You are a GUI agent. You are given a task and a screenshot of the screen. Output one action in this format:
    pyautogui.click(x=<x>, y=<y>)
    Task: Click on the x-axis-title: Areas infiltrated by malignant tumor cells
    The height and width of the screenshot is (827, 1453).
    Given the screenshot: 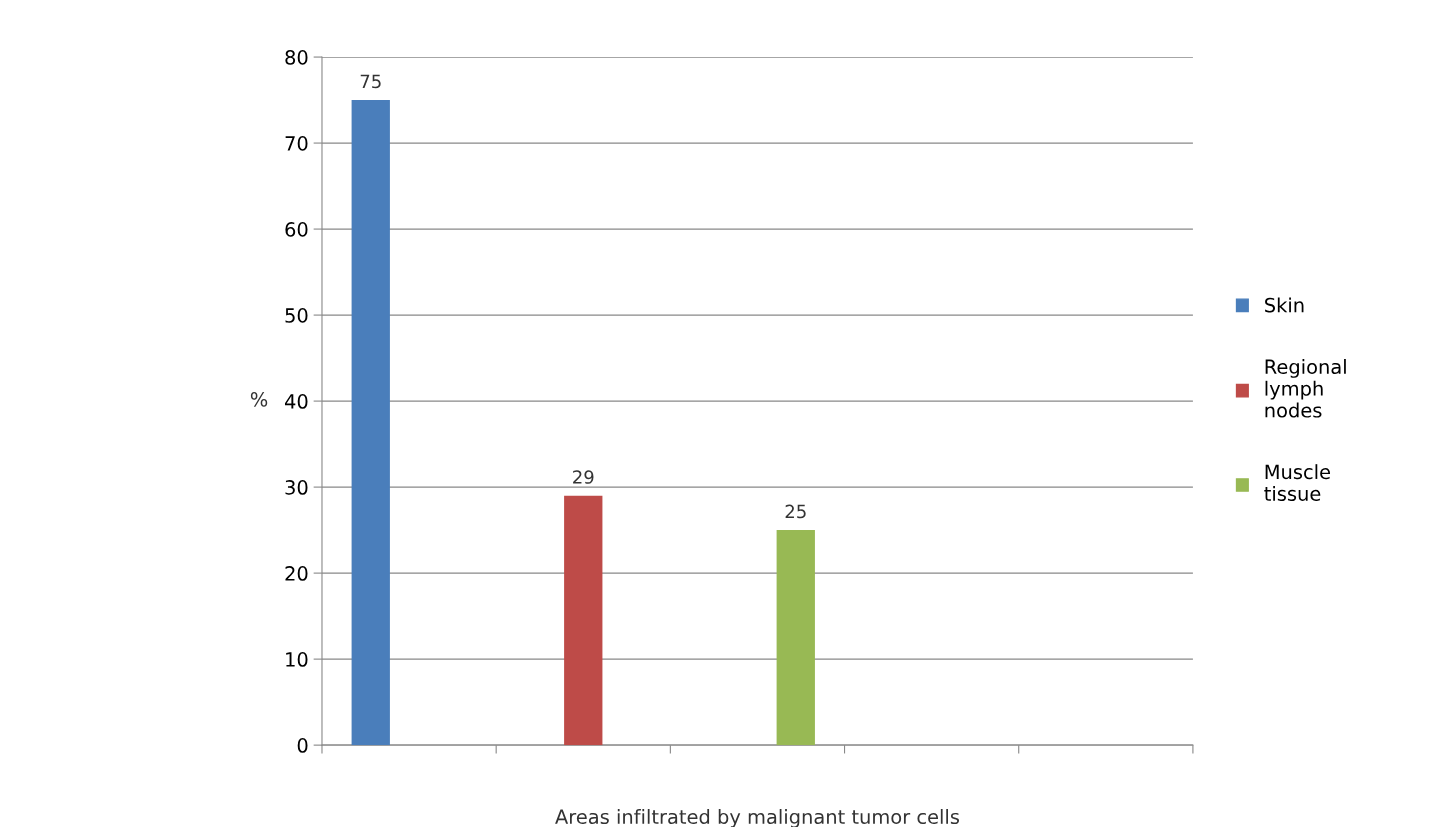 What is the action you would take?
    pyautogui.click(x=757, y=818)
    